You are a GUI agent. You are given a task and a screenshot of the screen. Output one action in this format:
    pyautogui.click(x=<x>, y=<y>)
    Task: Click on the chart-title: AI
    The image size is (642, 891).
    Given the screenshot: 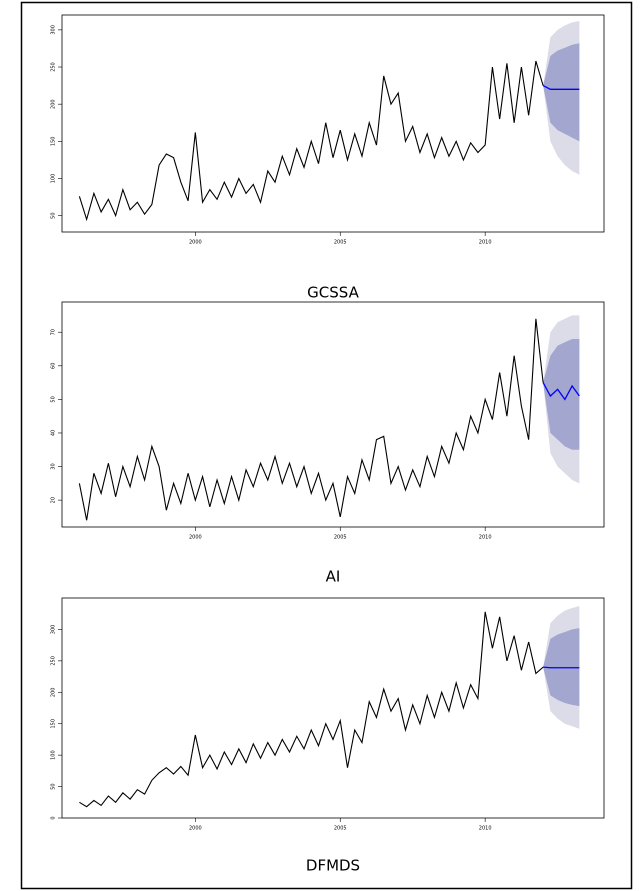 What is the action you would take?
    pyautogui.click(x=333, y=577)
    